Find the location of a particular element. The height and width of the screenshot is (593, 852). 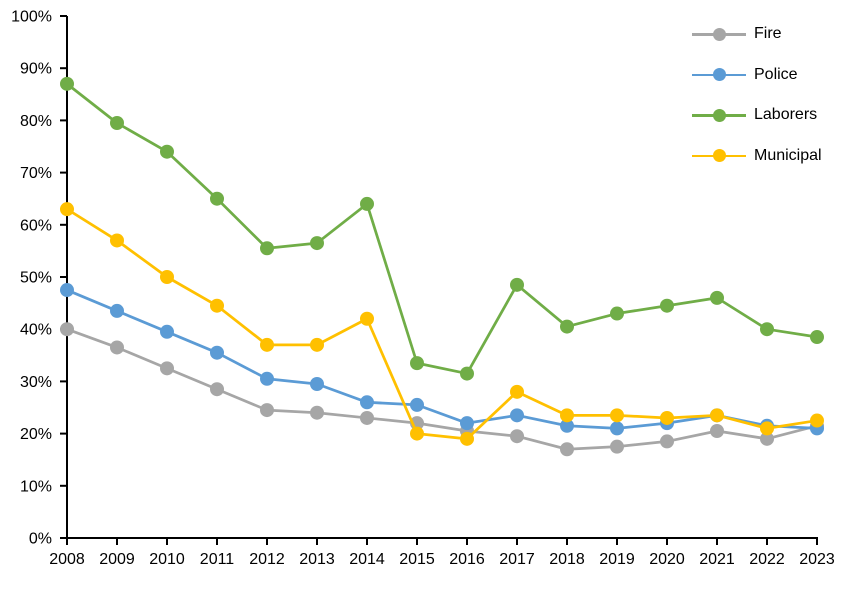

x-axis-tick-label: 2011 is located at coordinates (217, 559).